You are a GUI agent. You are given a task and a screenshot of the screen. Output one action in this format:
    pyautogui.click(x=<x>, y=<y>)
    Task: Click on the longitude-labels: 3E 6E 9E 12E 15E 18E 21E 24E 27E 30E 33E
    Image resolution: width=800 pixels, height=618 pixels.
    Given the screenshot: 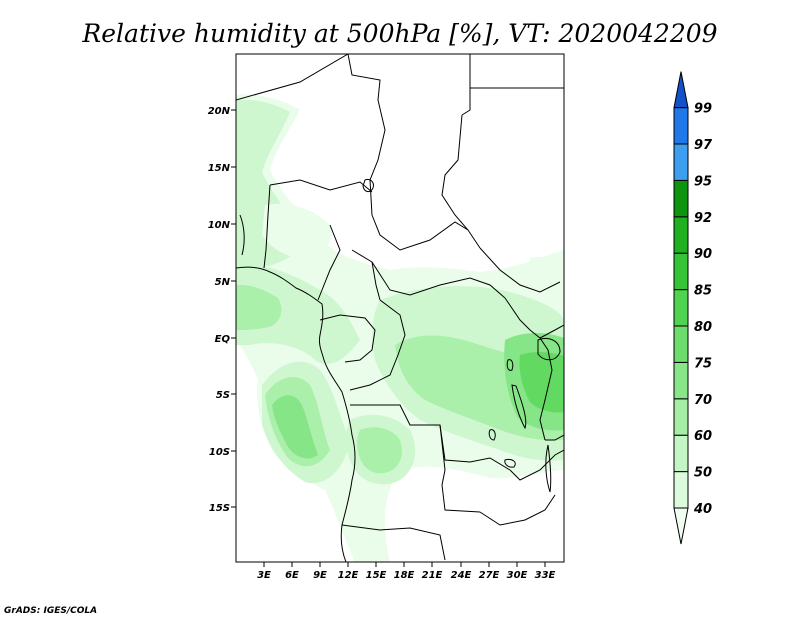 What is the action you would take?
    pyautogui.click(x=406, y=575)
    